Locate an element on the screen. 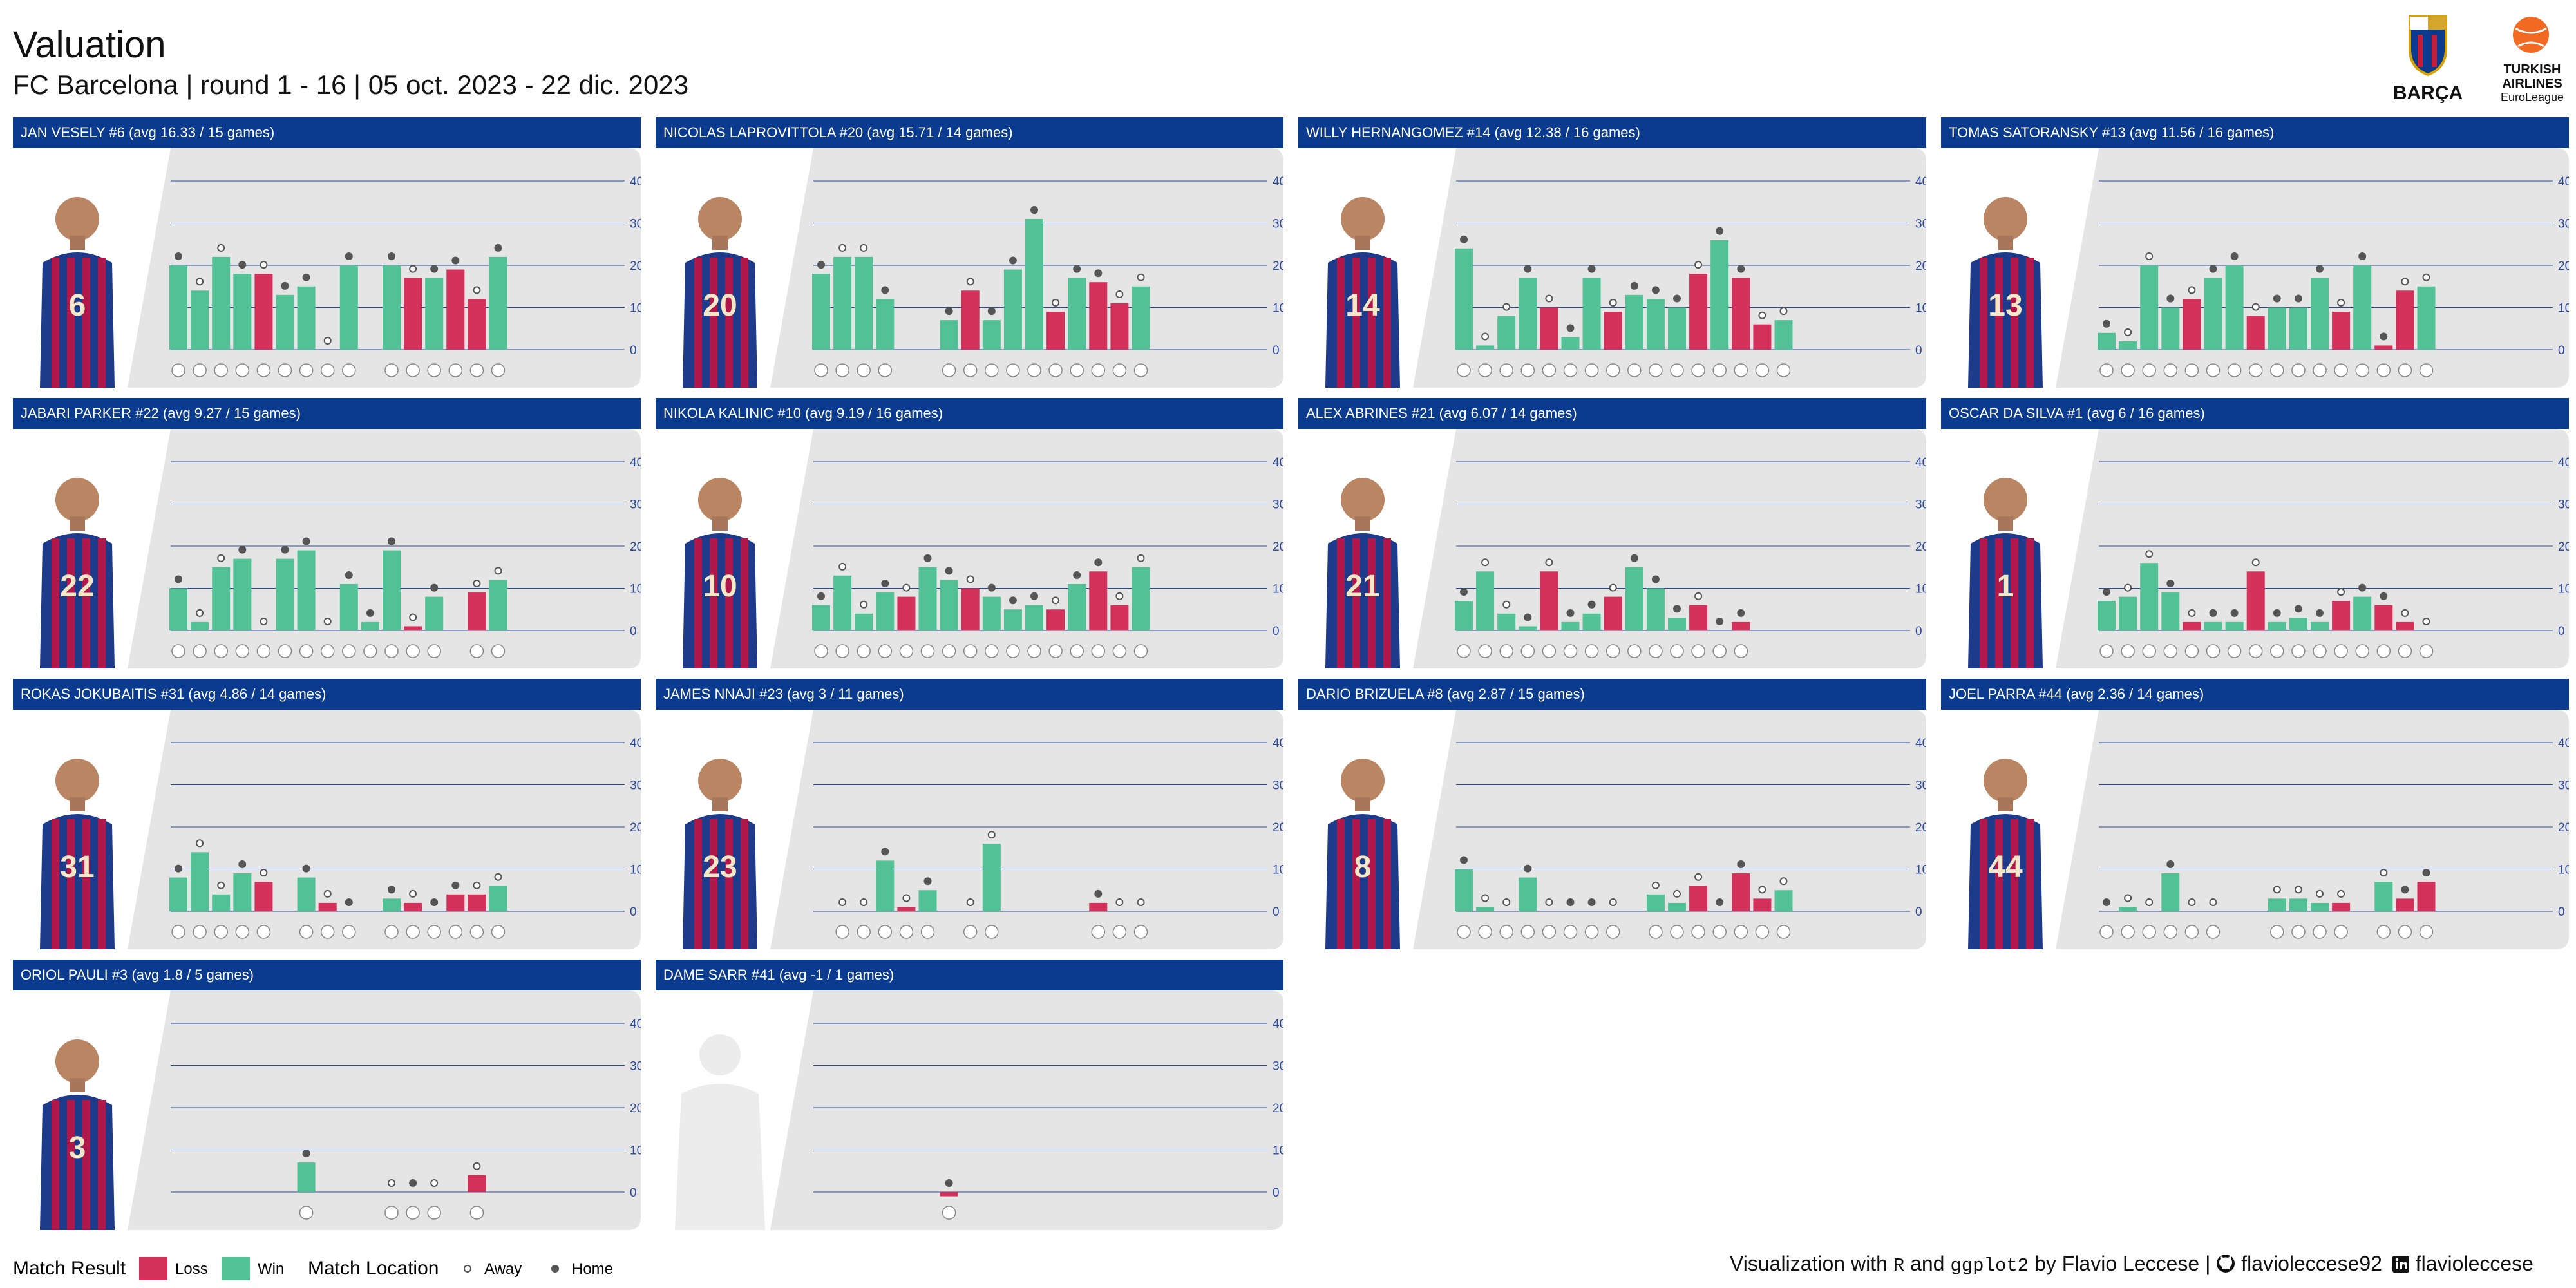  jersey-number: 31 is located at coordinates (77, 867).